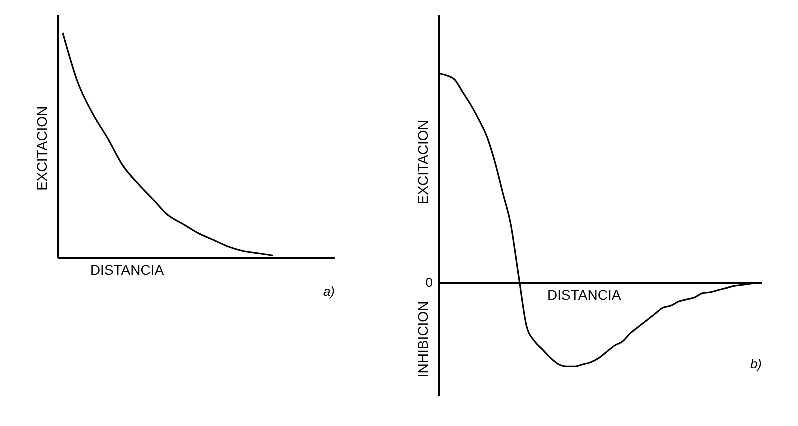 The height and width of the screenshot is (426, 798). What do you see at coordinates (429, 282) in the screenshot?
I see `text: 0` at bounding box center [429, 282].